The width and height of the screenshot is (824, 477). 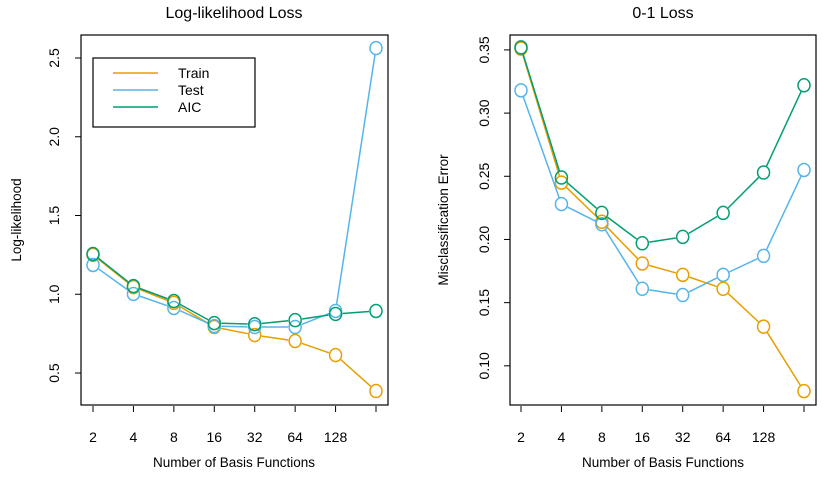 I want to click on legend-box, so click(x=174, y=92).